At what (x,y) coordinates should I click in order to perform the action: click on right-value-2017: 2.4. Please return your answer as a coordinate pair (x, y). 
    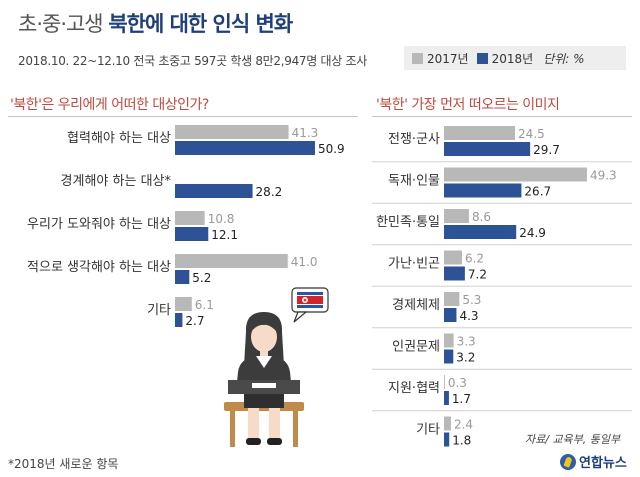
    Looking at the image, I should click on (463, 425).